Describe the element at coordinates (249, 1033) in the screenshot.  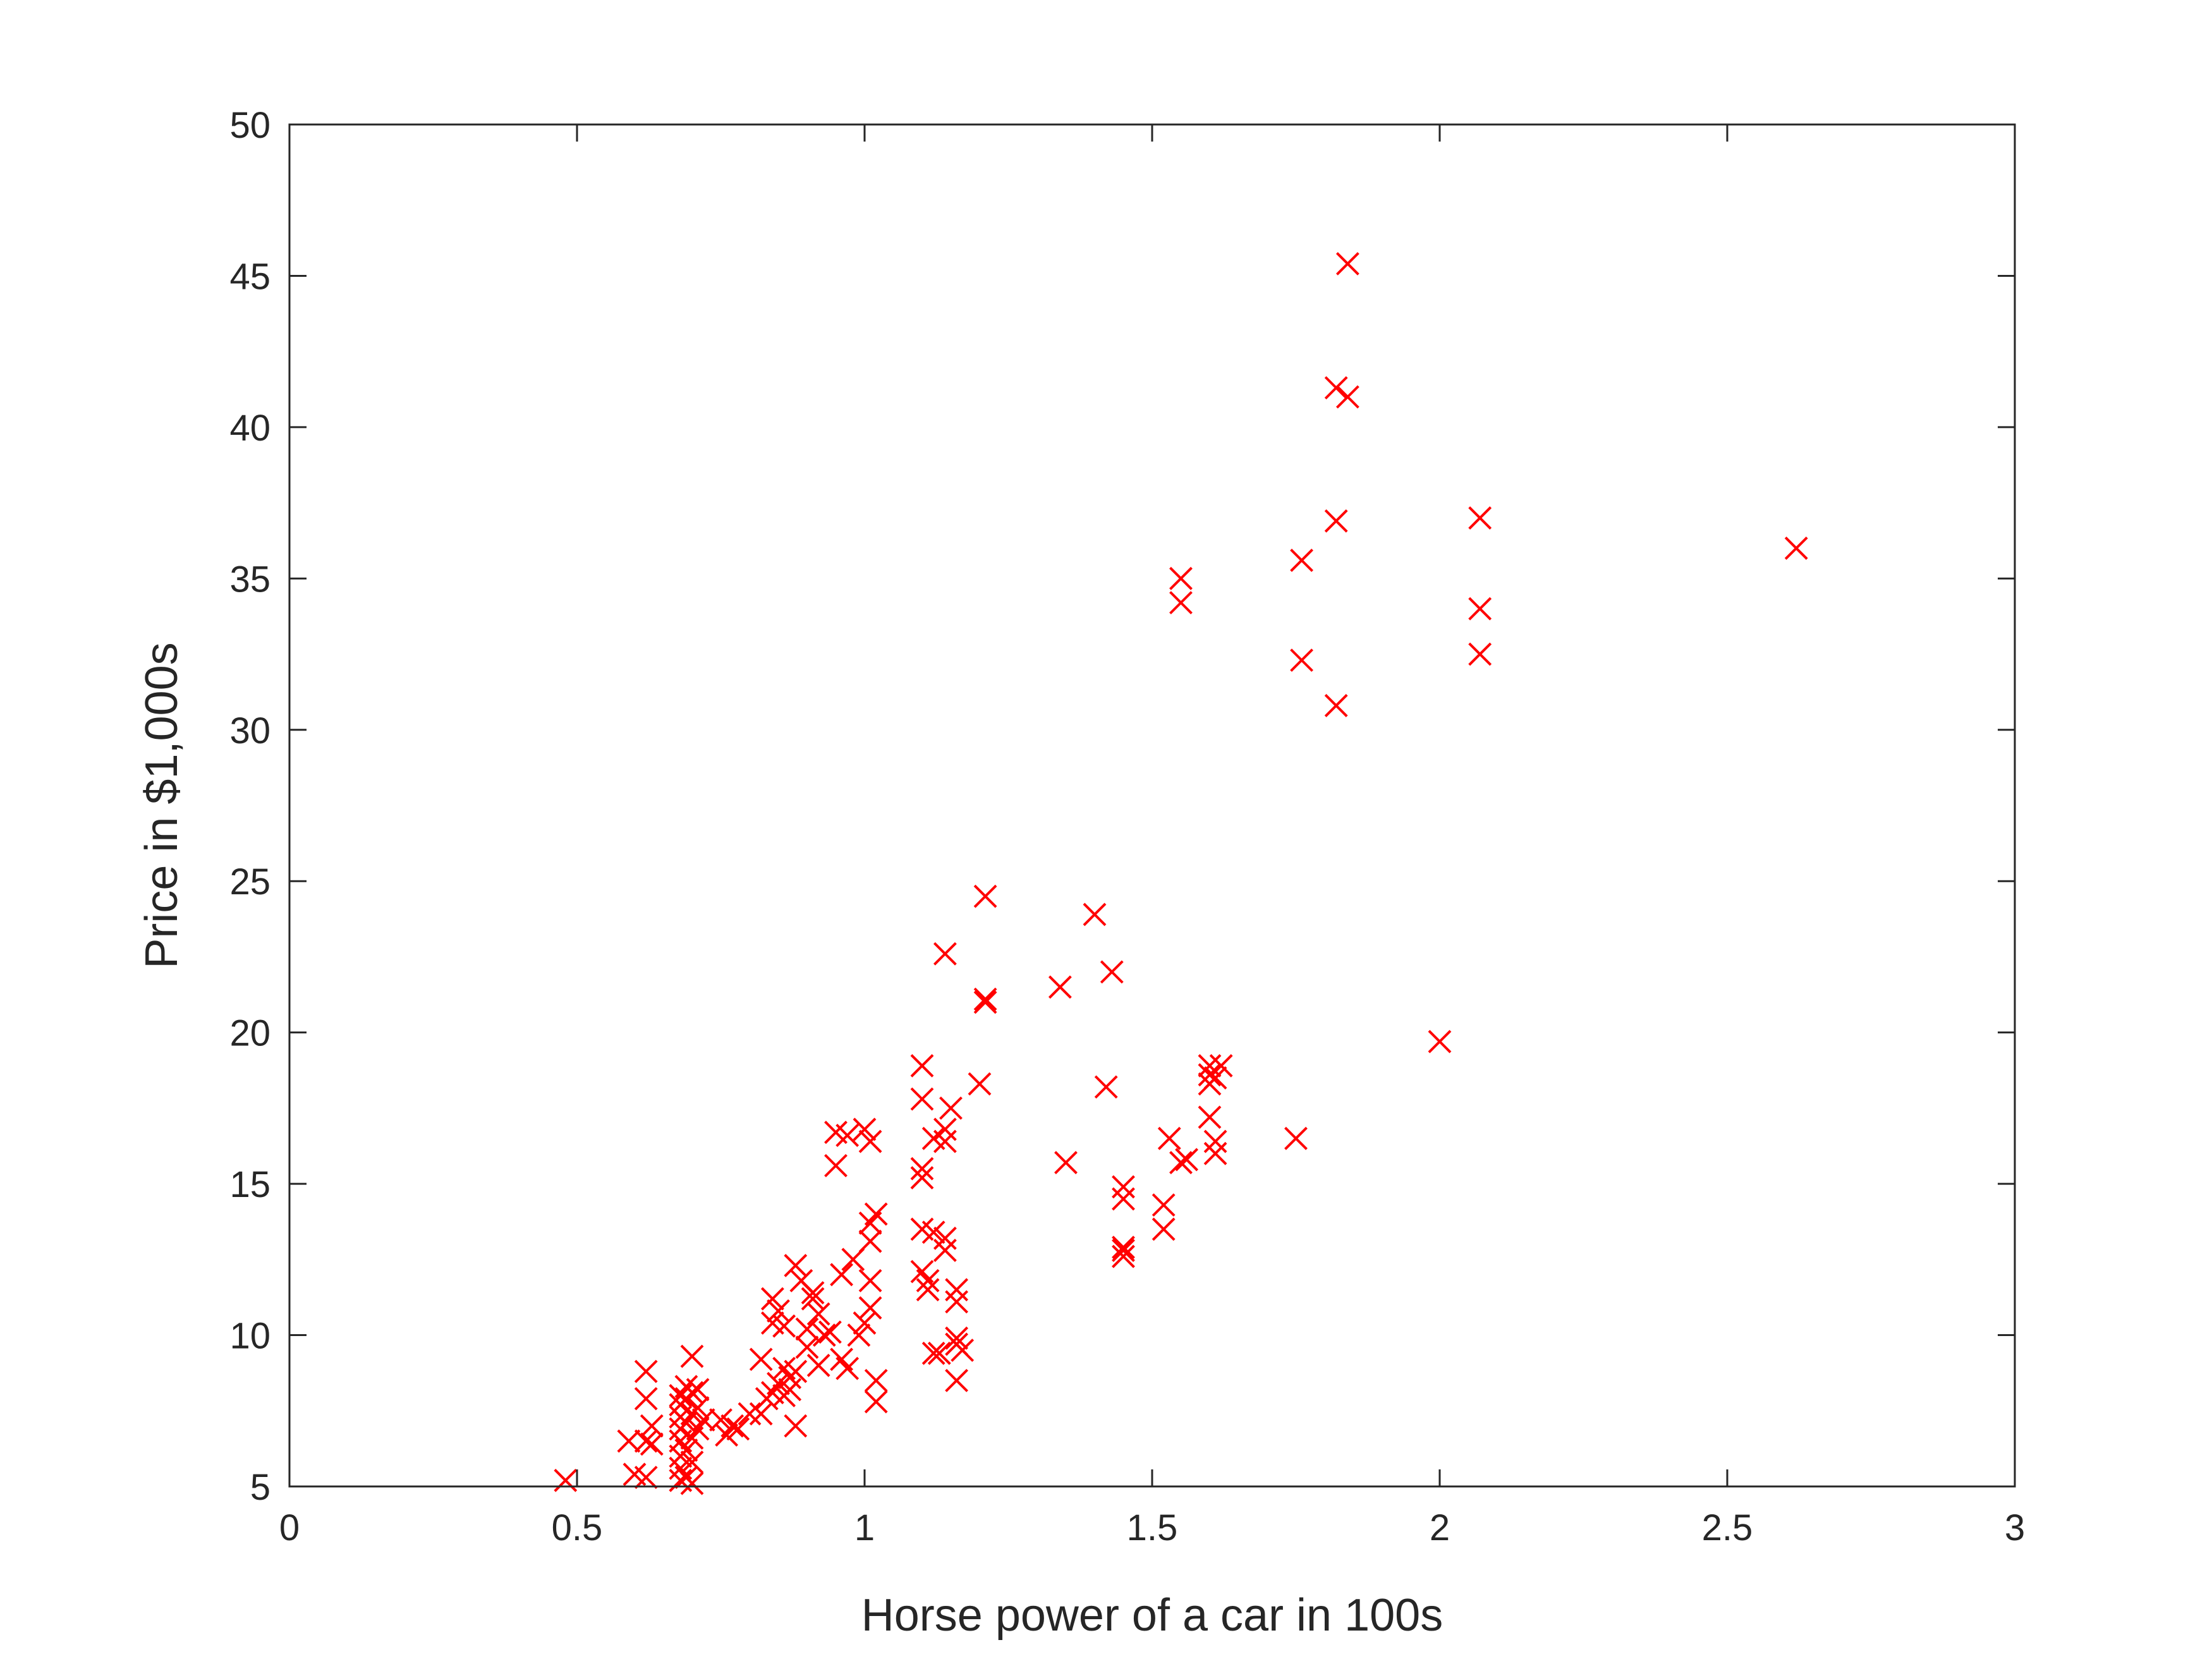
I see `y-tick-label: 20` at that location.